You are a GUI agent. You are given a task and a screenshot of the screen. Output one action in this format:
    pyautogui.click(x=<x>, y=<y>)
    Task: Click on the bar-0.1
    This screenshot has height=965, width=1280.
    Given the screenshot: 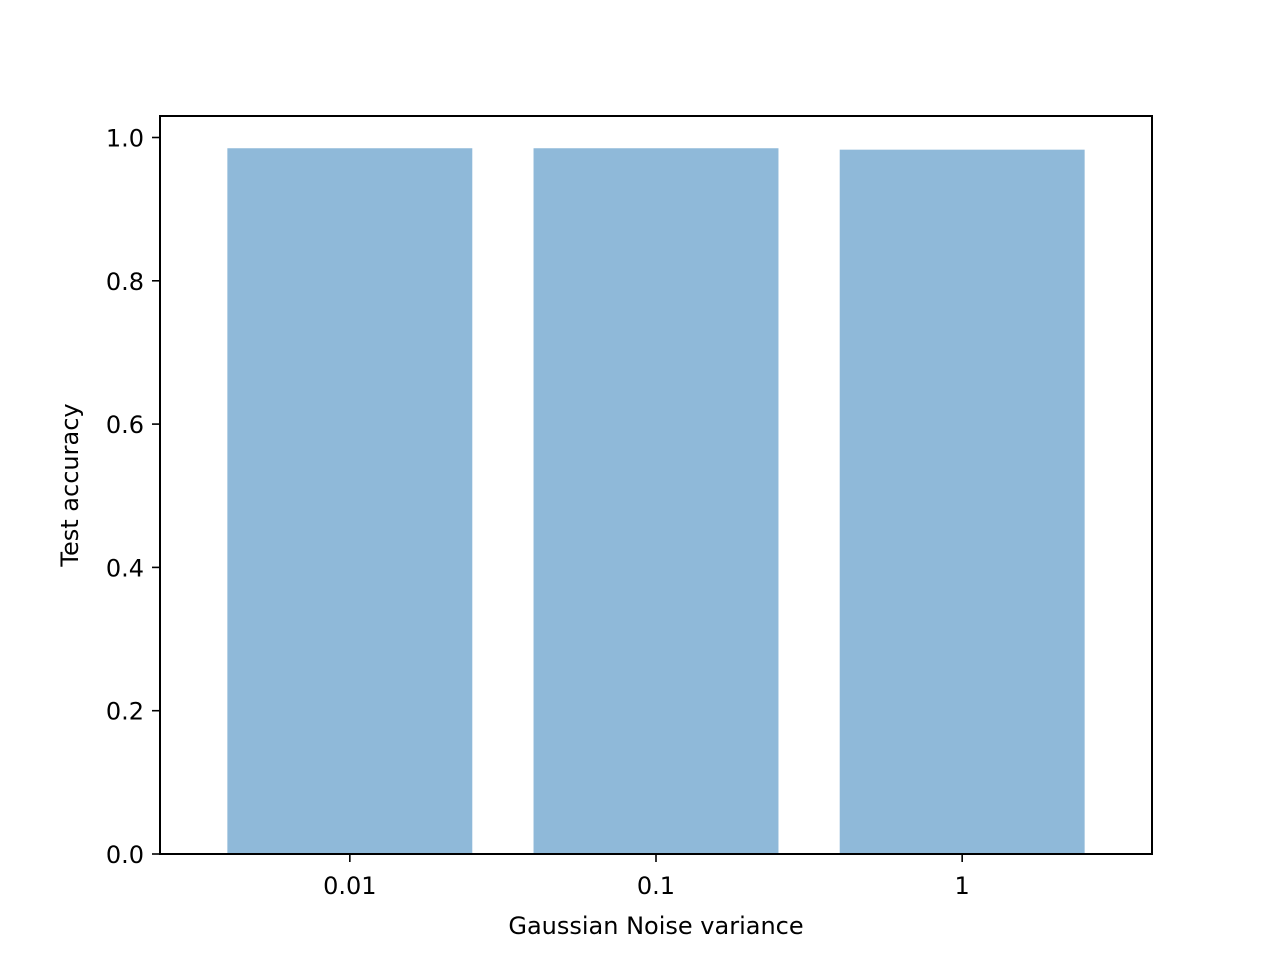 What is the action you would take?
    pyautogui.click(x=656, y=501)
    